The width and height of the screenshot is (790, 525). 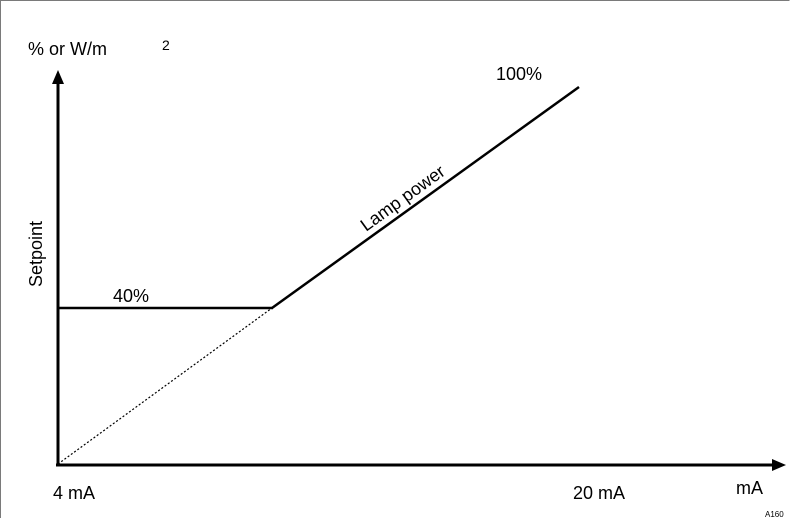 What do you see at coordinates (779, 465) in the screenshot?
I see `x-axis-arrowhead` at bounding box center [779, 465].